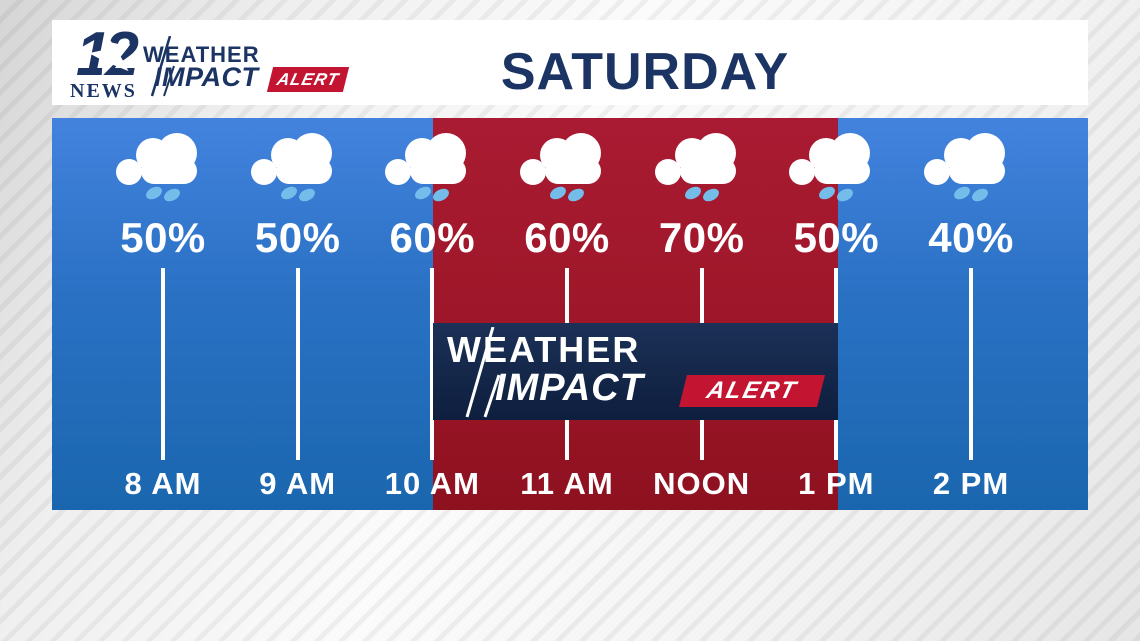 The height and width of the screenshot is (641, 1140). Describe the element at coordinates (109, 55) in the screenshot. I see `star-icon` at that location.